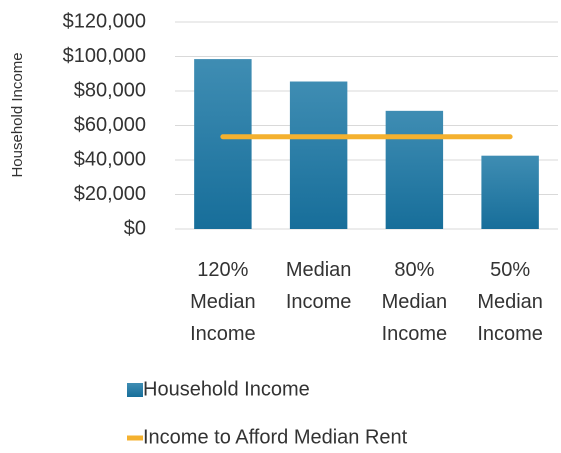  I want to click on x-tick-label: Median Income, so click(318, 286).